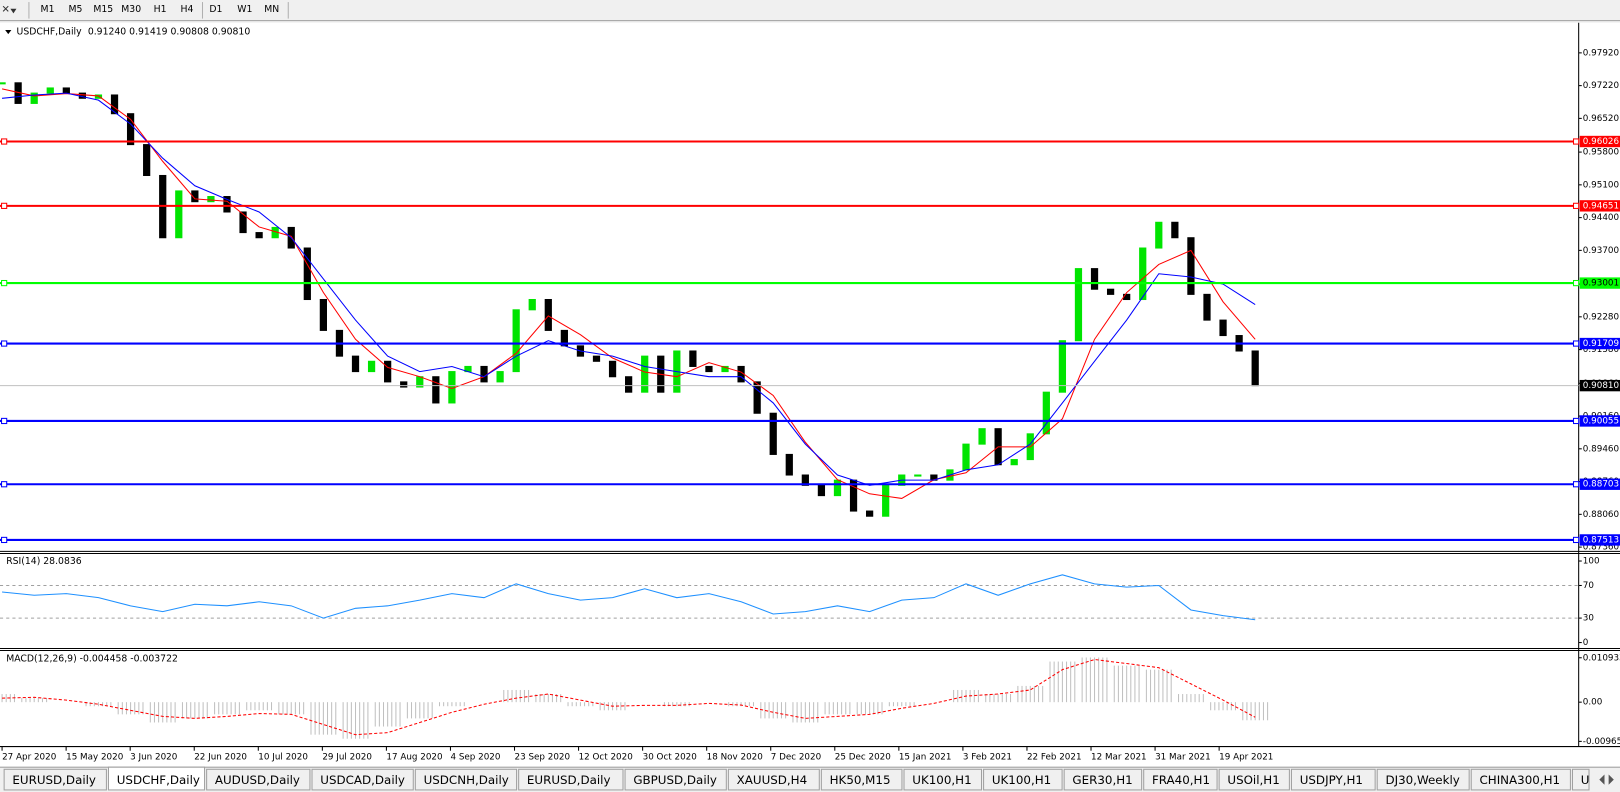  I want to click on timeframe-button: M15, so click(103, 9).